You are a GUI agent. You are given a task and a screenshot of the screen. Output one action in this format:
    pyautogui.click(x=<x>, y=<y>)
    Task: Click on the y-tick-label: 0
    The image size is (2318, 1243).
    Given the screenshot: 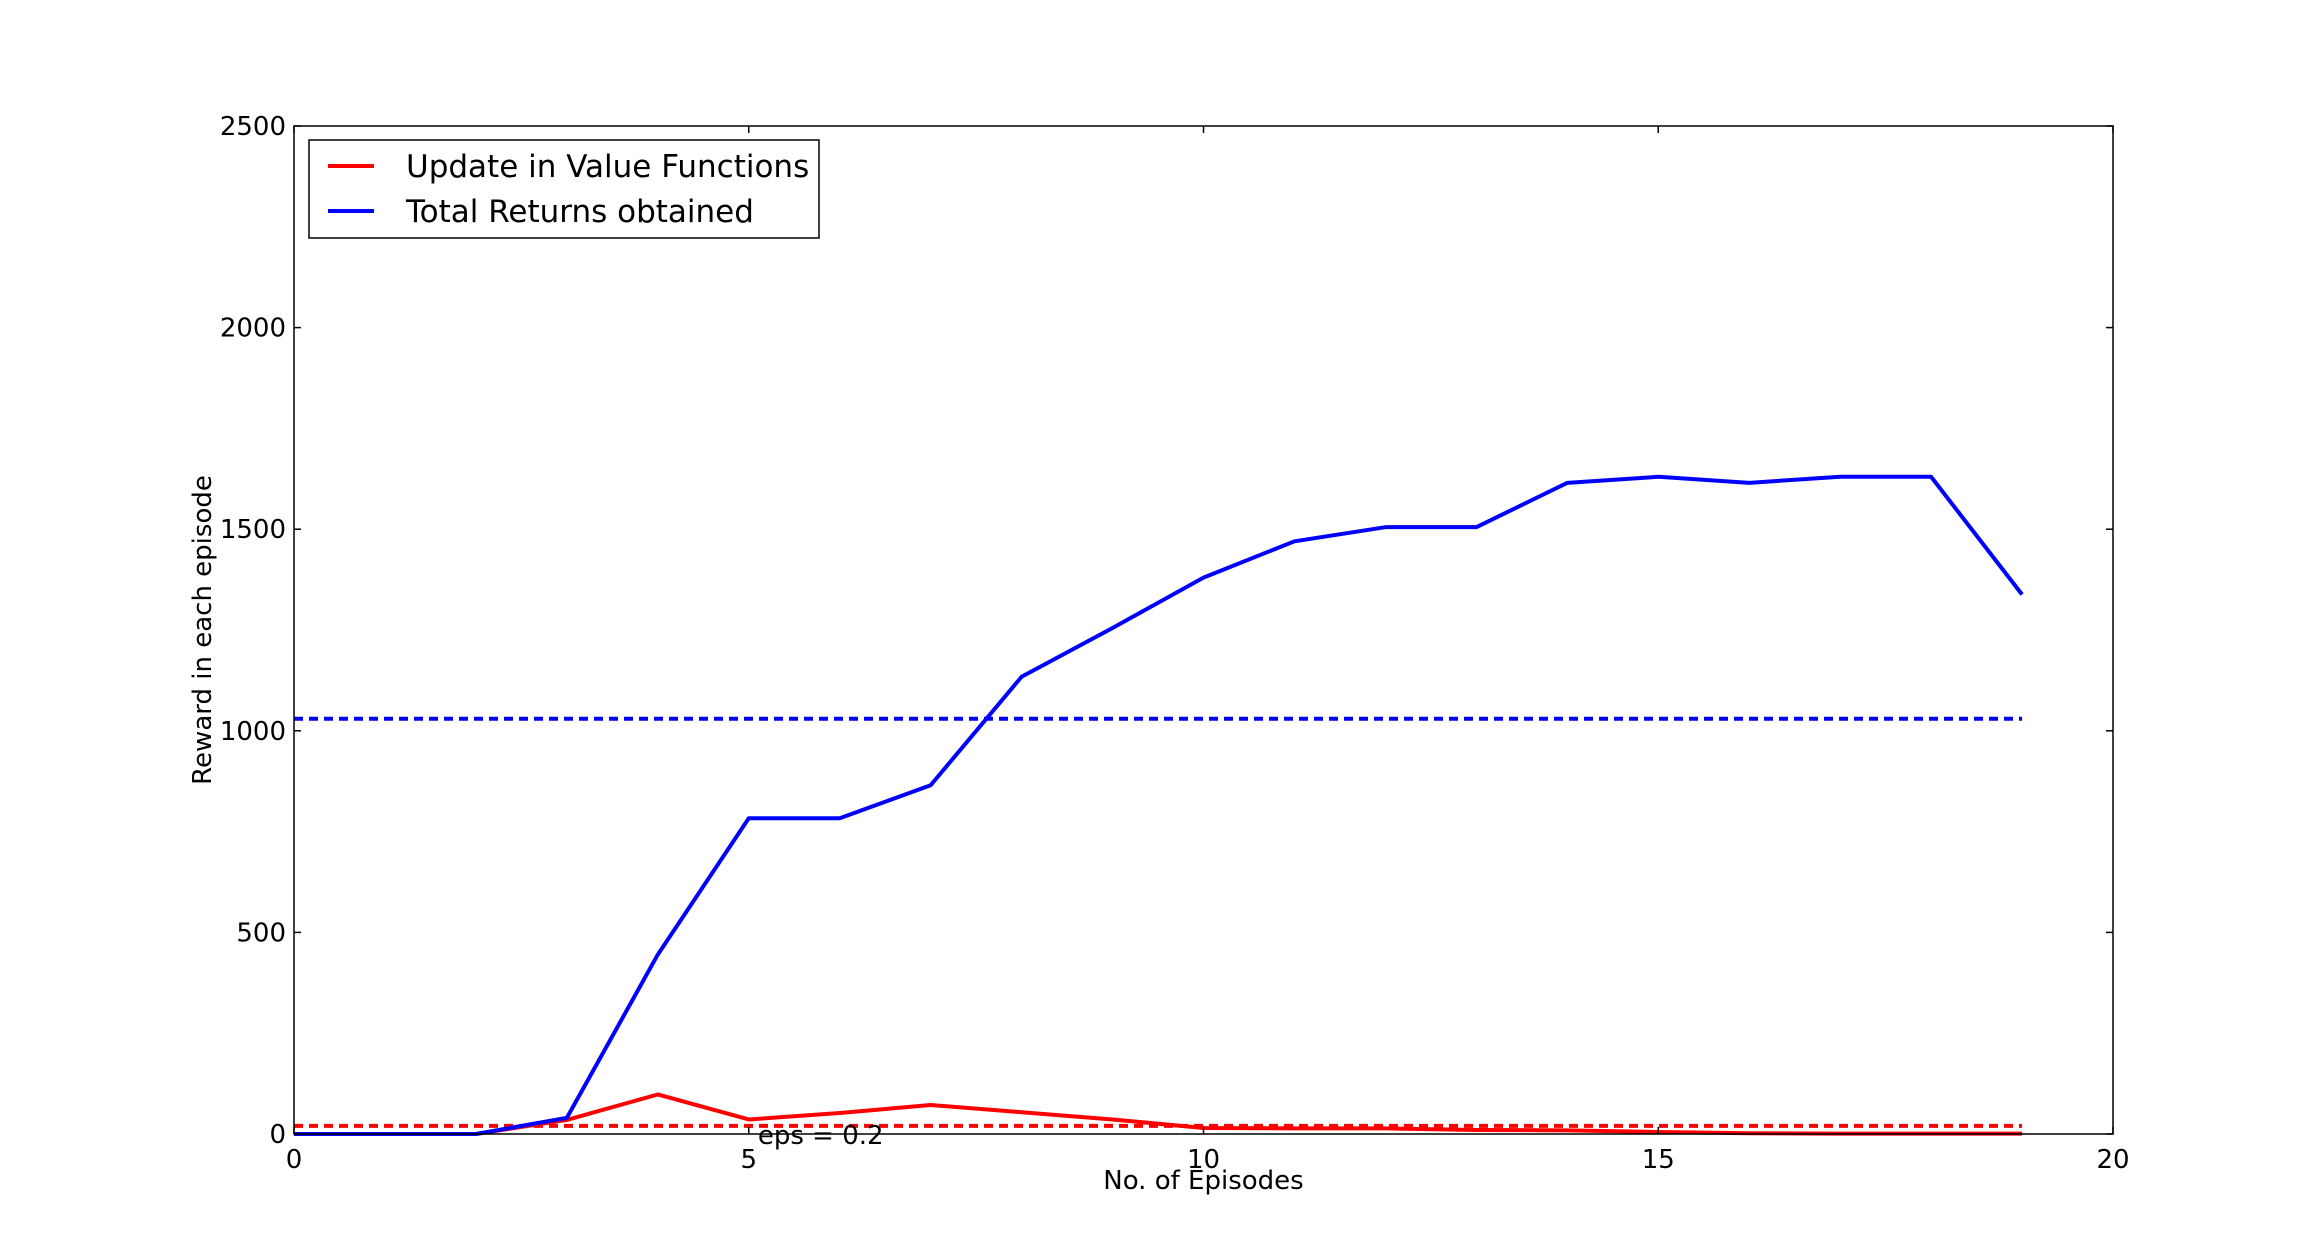 What is the action you would take?
    pyautogui.click(x=277, y=1135)
    